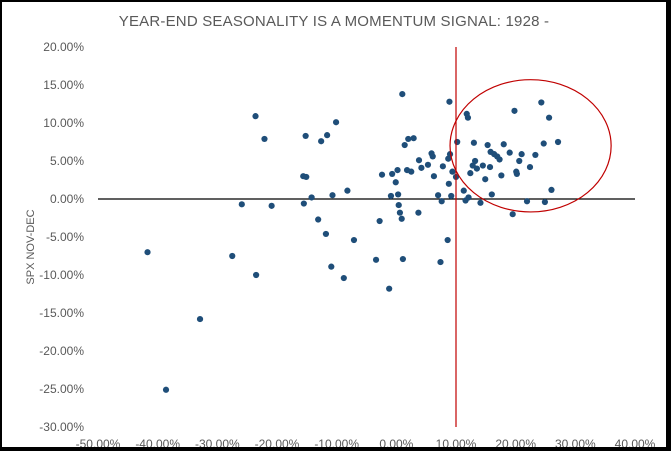 The image size is (671, 451). I want to click on y-tick-label: -5.00%, so click(65, 237).